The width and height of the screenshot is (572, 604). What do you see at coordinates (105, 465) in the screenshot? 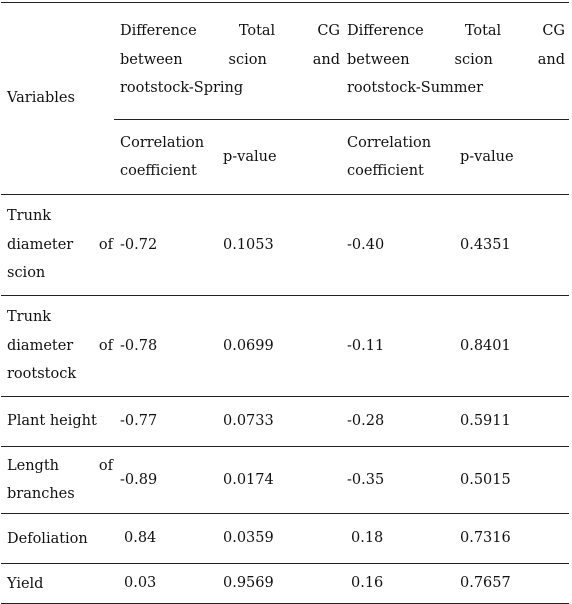
I see `variable-word: of` at bounding box center [105, 465].